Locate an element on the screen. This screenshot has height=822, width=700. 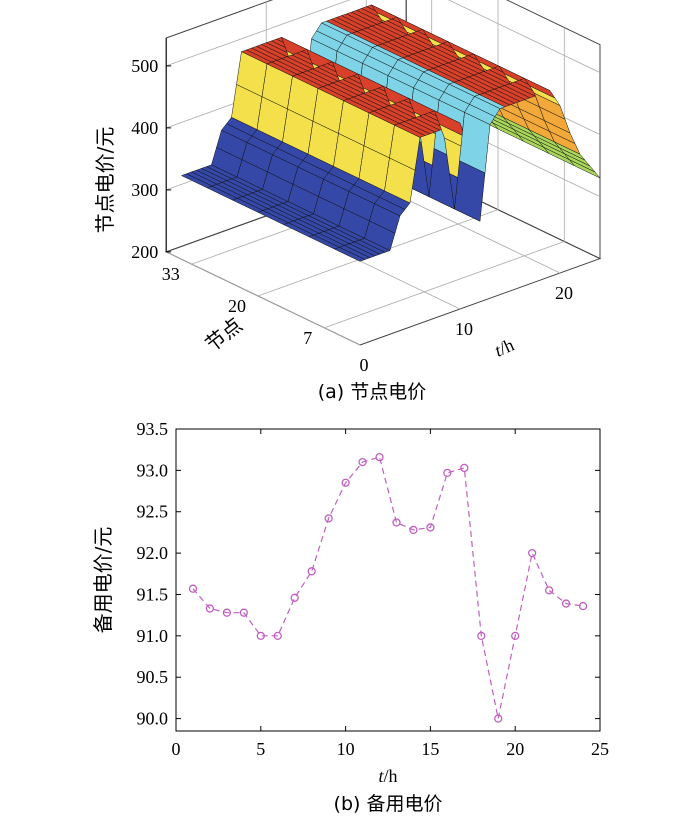
y-tick-label: 91.0 is located at coordinates (153, 636).